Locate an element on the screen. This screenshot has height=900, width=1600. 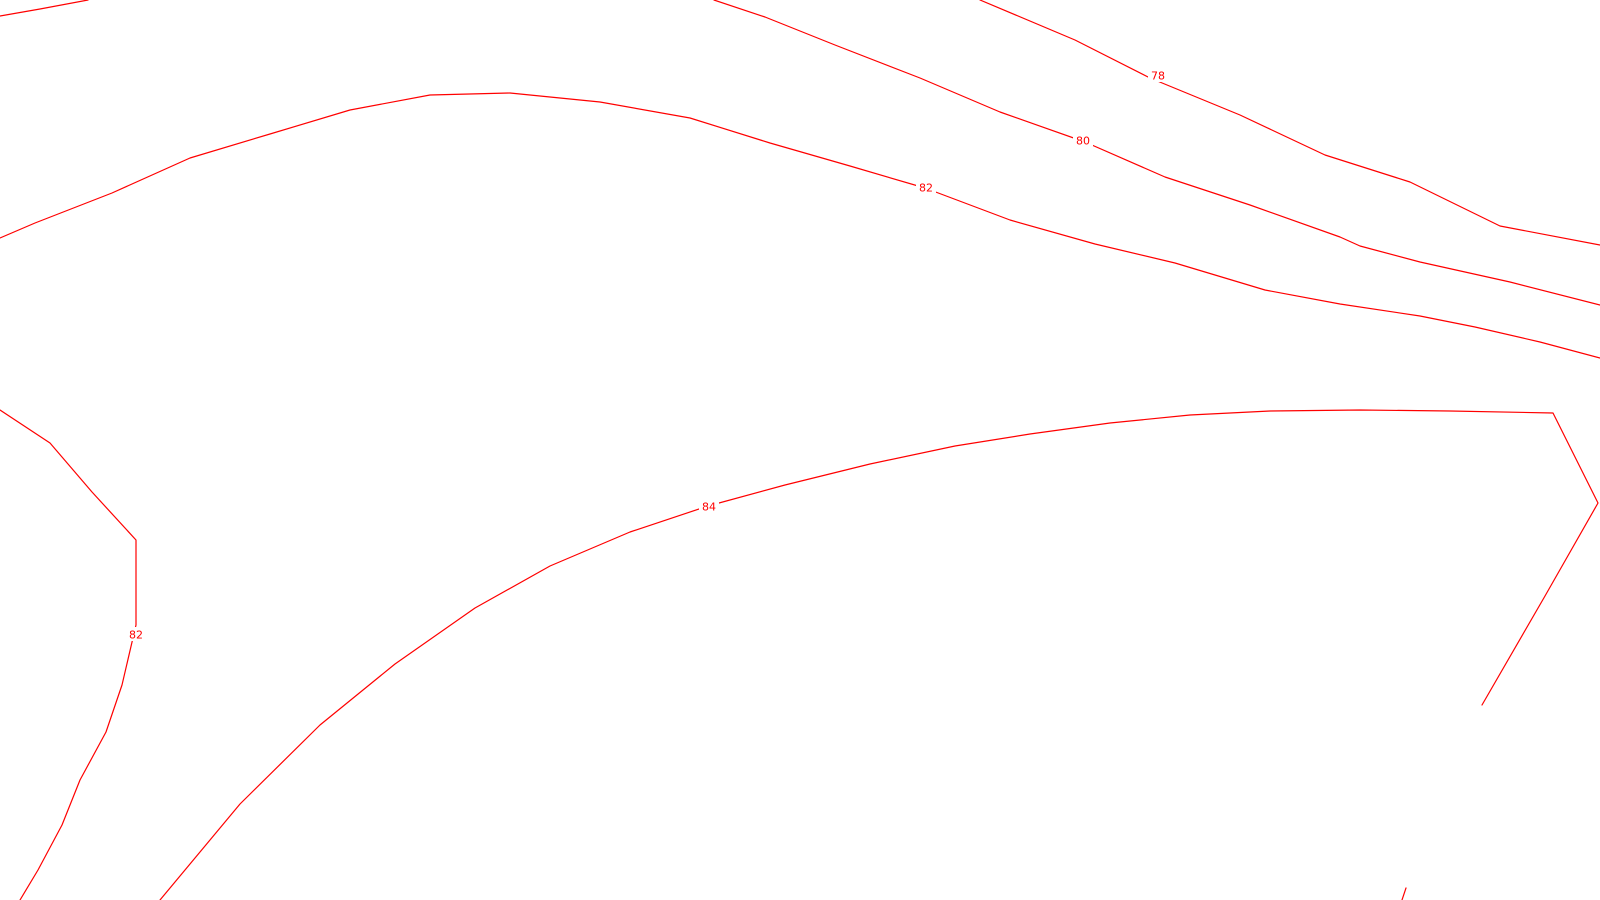
contour-label-80-halo is located at coordinates (1083, 140).